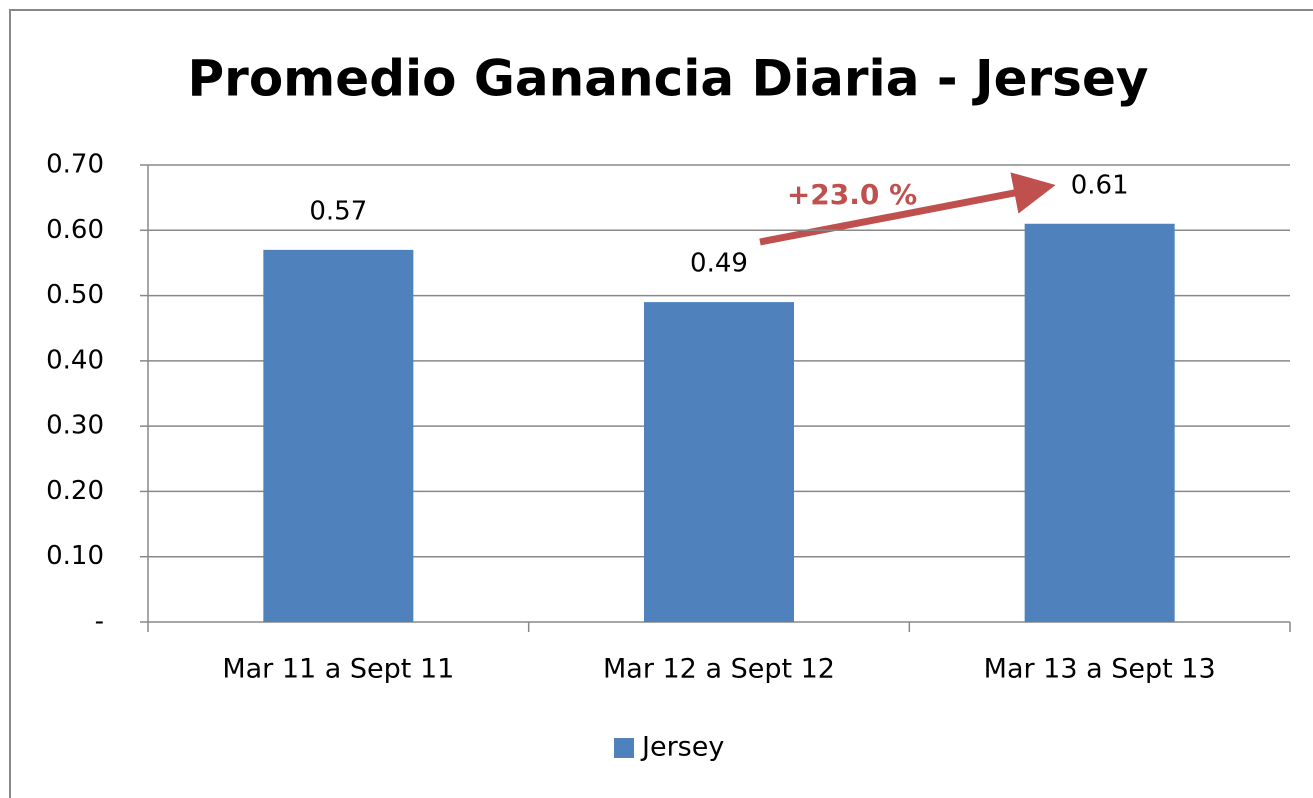 The width and height of the screenshot is (1313, 798). I want to click on data-label: 0.61, so click(1100, 185).